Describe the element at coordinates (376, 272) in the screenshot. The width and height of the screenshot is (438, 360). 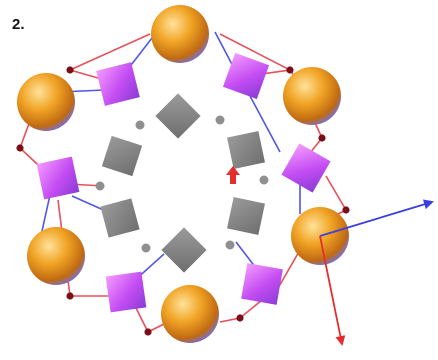
I see `force-vectors` at that location.